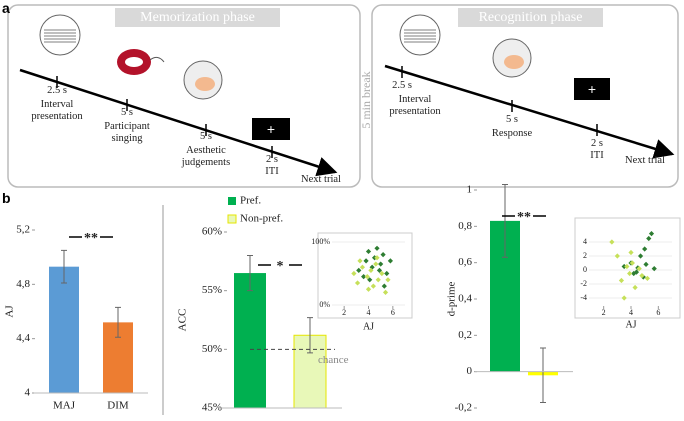 The width and height of the screenshot is (684, 421). What do you see at coordinates (585, 255) in the screenshot?
I see `y-tick-label: 2` at bounding box center [585, 255].